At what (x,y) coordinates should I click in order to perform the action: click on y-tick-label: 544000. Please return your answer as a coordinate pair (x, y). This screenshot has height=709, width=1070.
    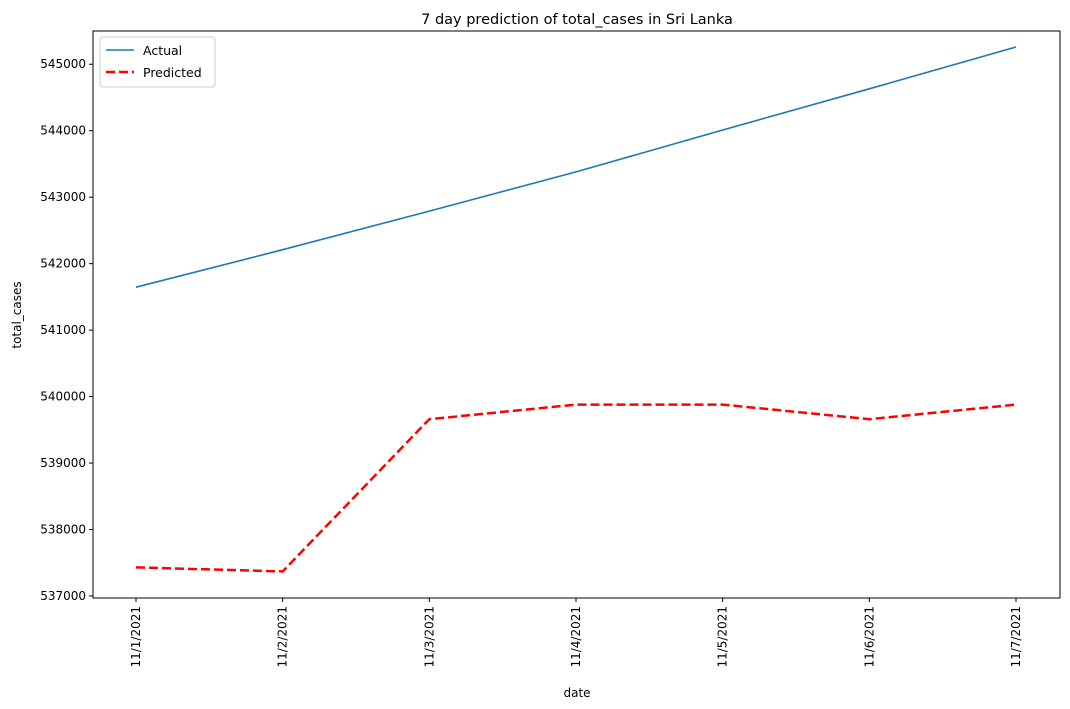
    Looking at the image, I should click on (63, 131).